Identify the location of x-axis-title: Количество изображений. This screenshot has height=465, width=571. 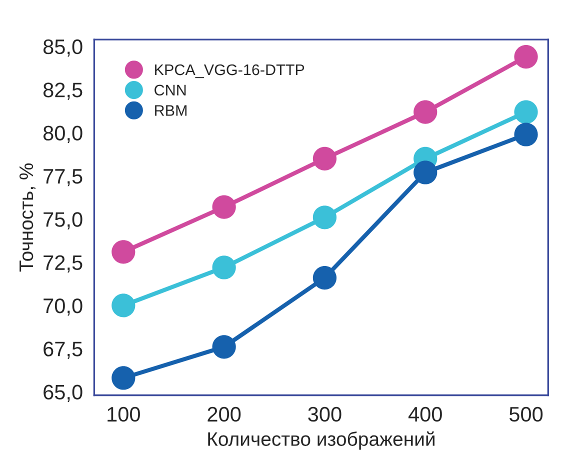
(321, 440).